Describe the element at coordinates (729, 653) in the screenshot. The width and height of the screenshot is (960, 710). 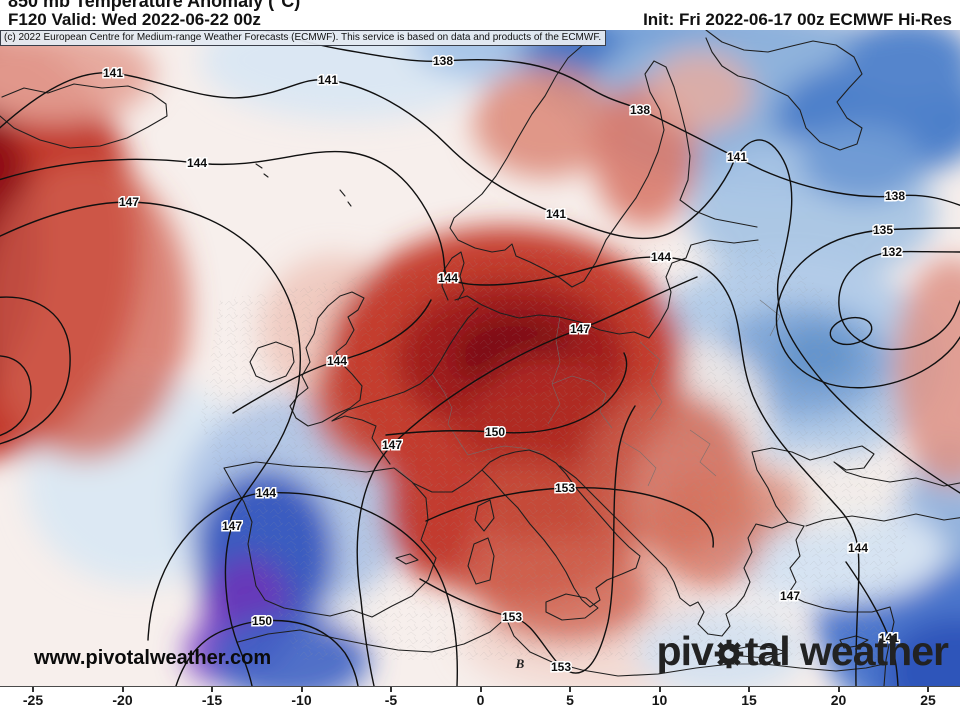
I see `gear-icon` at that location.